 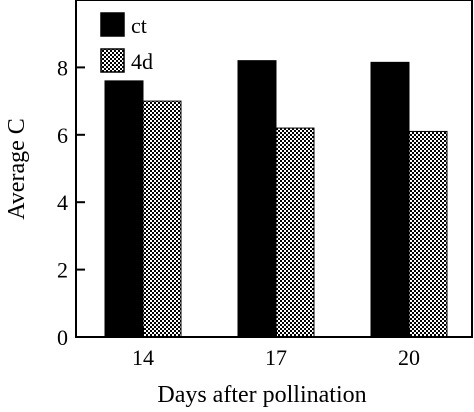 What do you see at coordinates (261, 395) in the screenshot?
I see `x-axis-label: Days after pollination` at bounding box center [261, 395].